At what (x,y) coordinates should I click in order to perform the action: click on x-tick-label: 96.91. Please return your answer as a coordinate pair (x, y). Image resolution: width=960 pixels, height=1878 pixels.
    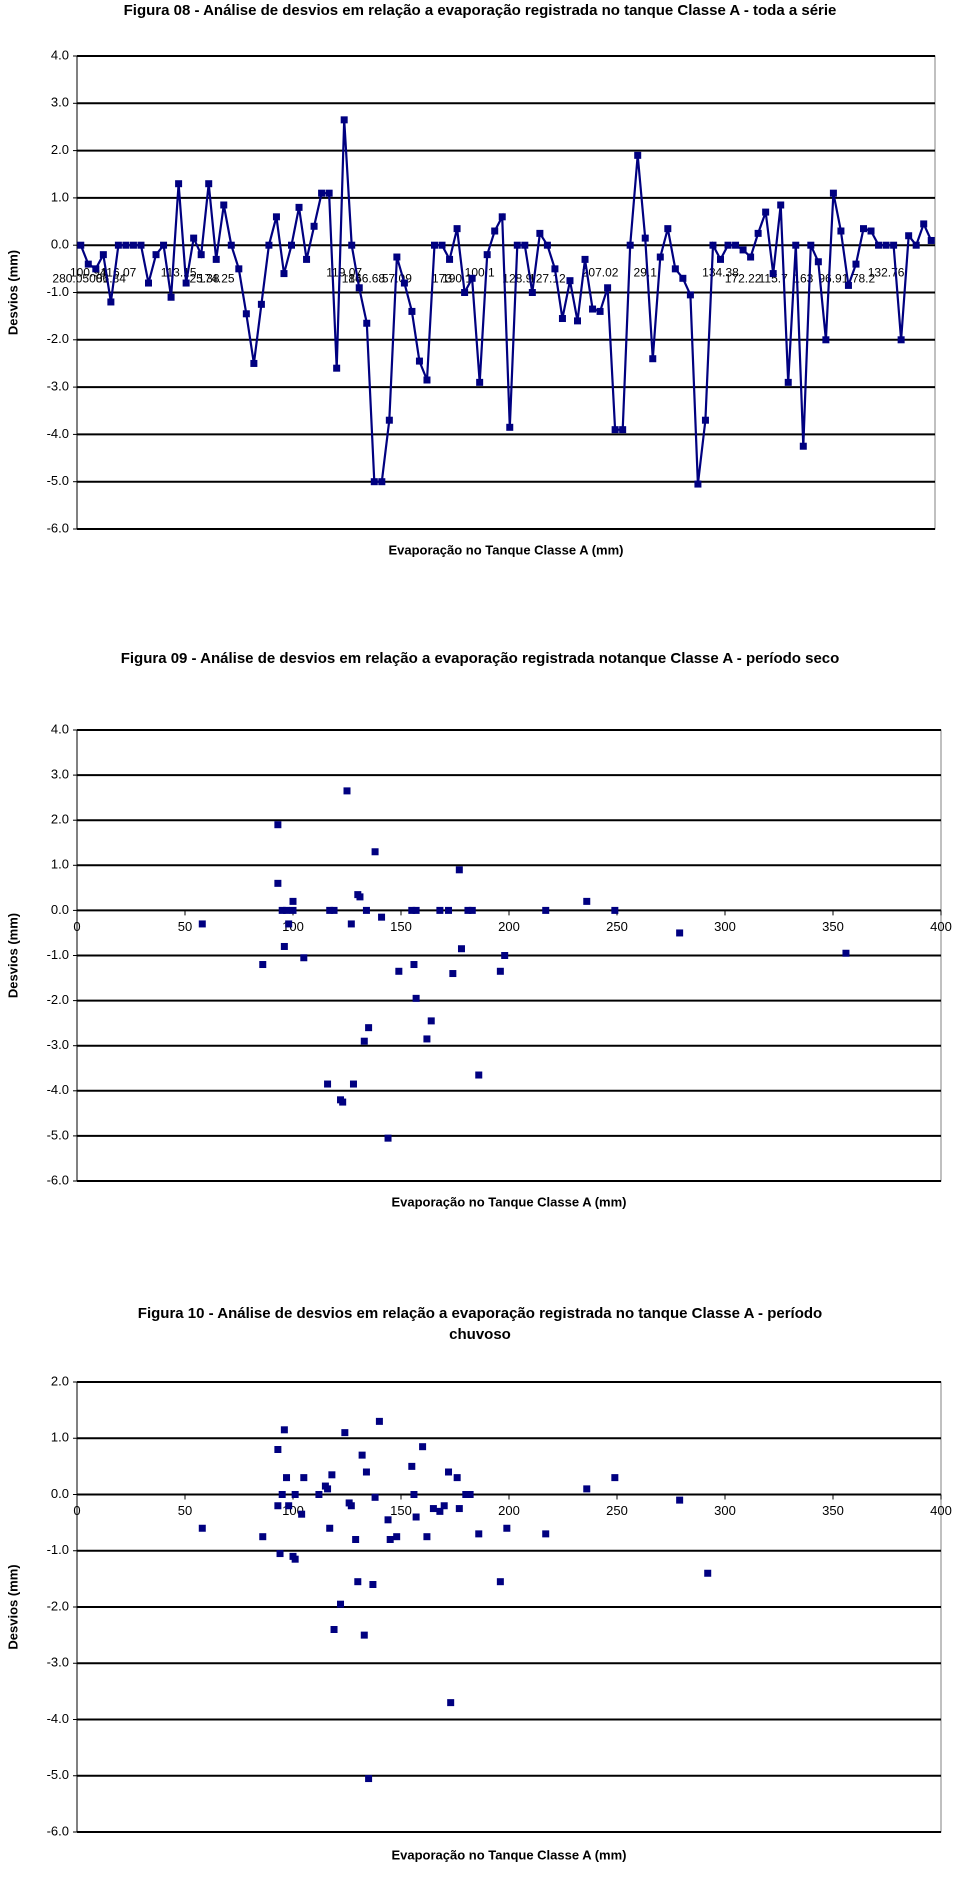
    Looking at the image, I should click on (833, 278).